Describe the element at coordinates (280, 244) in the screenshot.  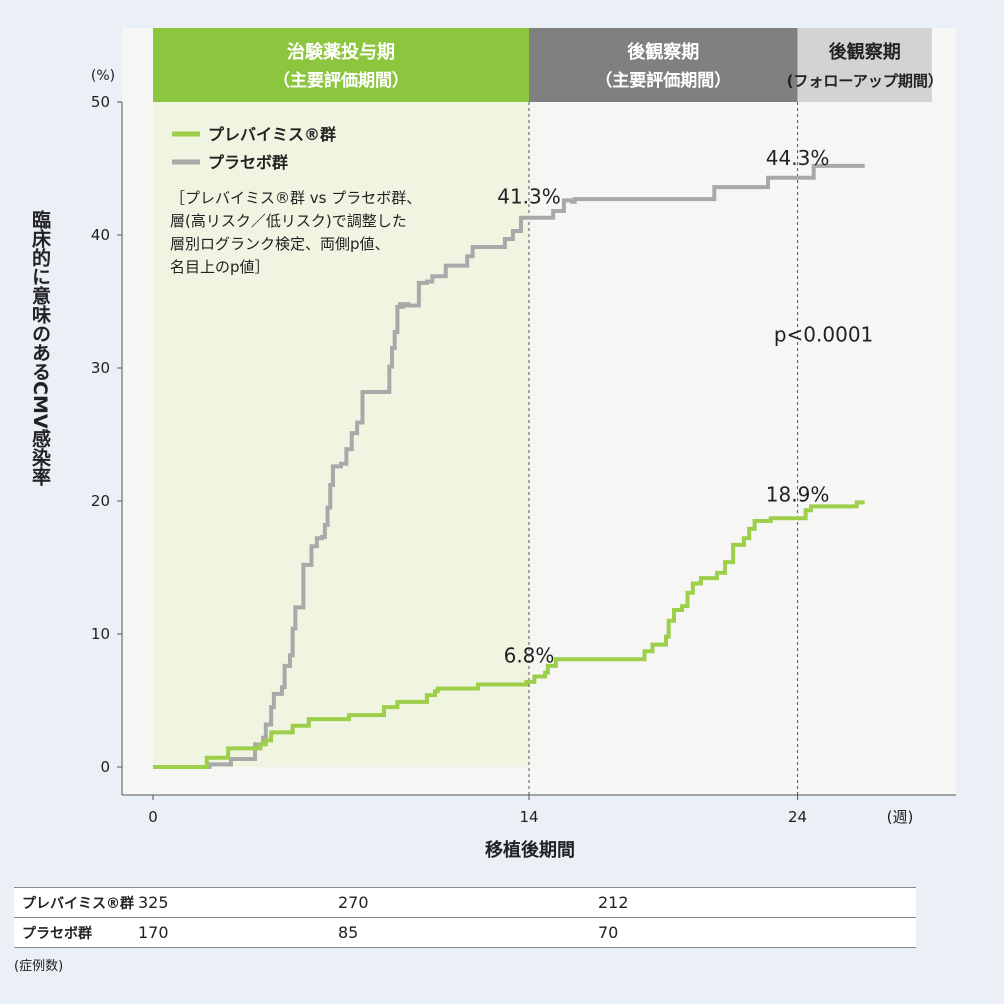
I see `note-line: 層別ログランク検定、両側p値、` at that location.